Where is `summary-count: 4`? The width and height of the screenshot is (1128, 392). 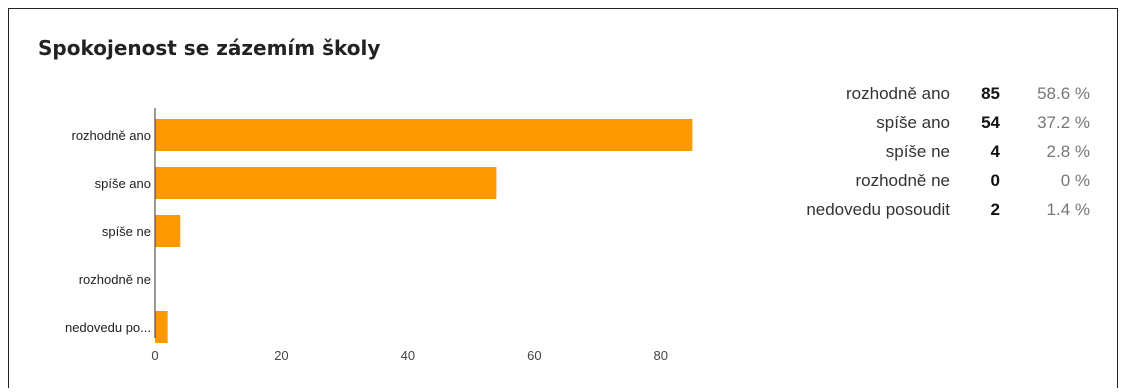
summary-count: 4 is located at coordinates (995, 151).